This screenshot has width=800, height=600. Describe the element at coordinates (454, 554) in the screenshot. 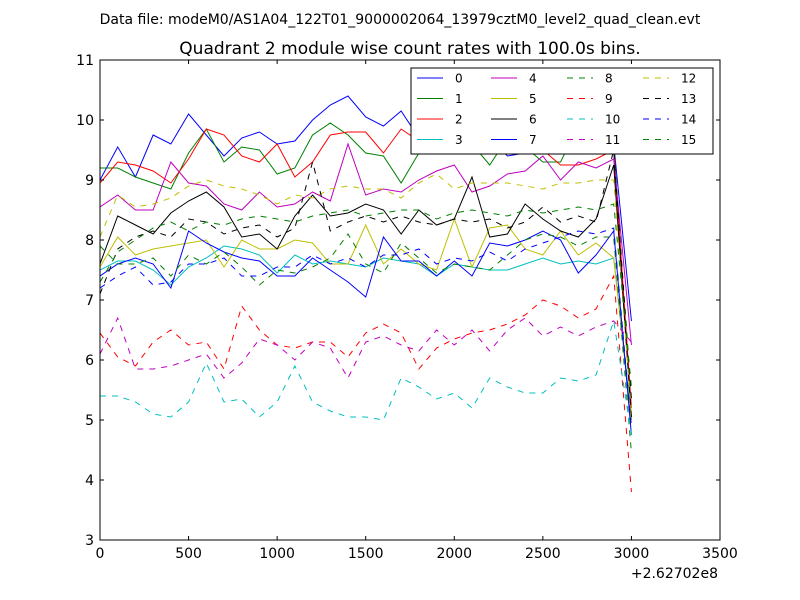

I see `x-tick-label-2000: 2000` at that location.